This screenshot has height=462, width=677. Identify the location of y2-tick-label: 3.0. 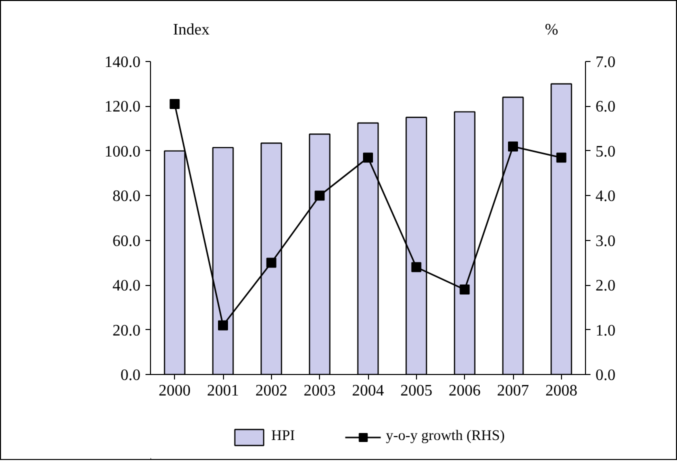
(606, 241).